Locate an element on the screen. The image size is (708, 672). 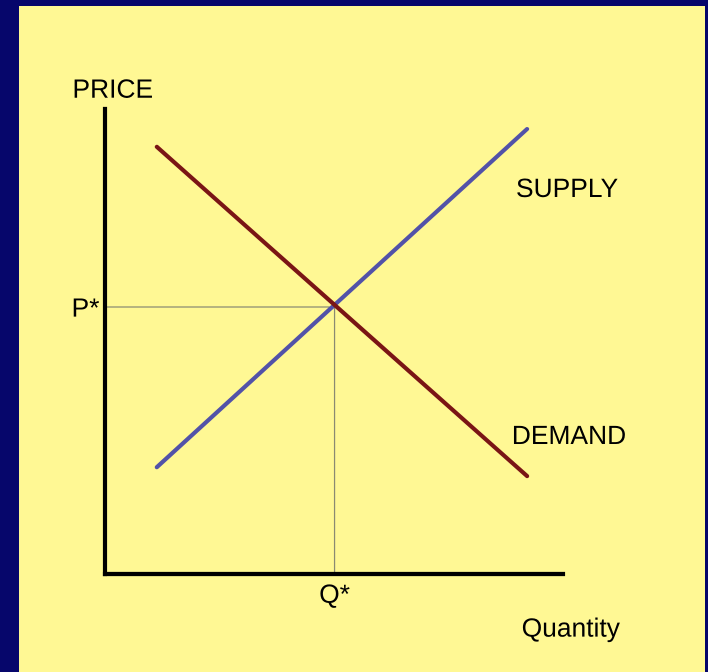
x-axis-title: Quantity is located at coordinates (571, 630).